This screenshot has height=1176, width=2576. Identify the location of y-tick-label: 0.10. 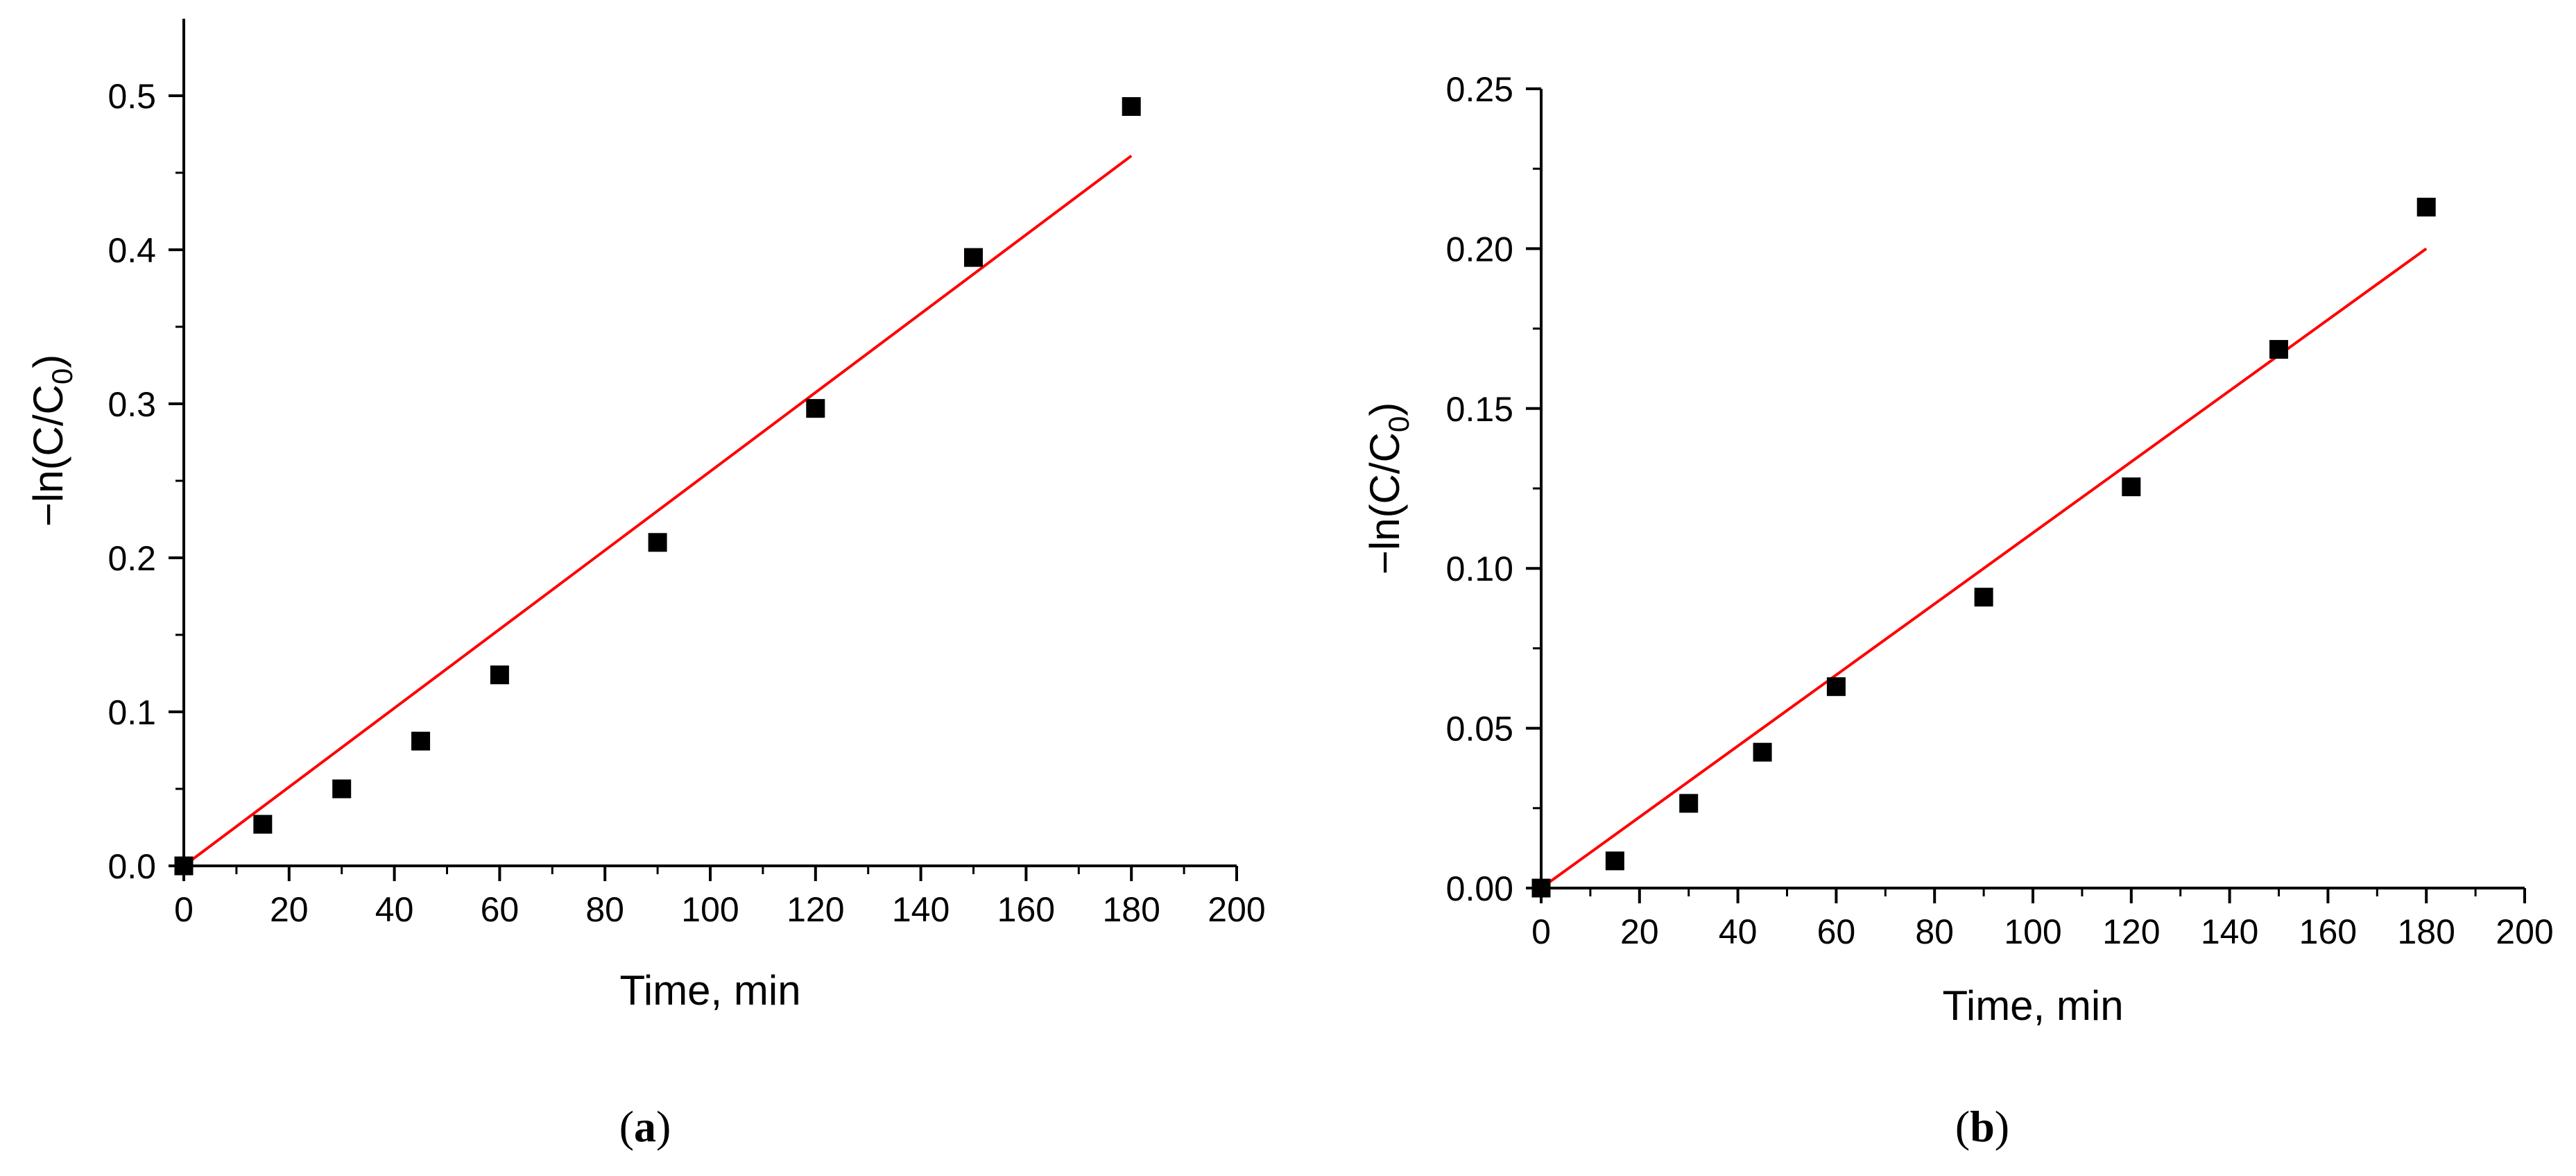
(1479, 568).